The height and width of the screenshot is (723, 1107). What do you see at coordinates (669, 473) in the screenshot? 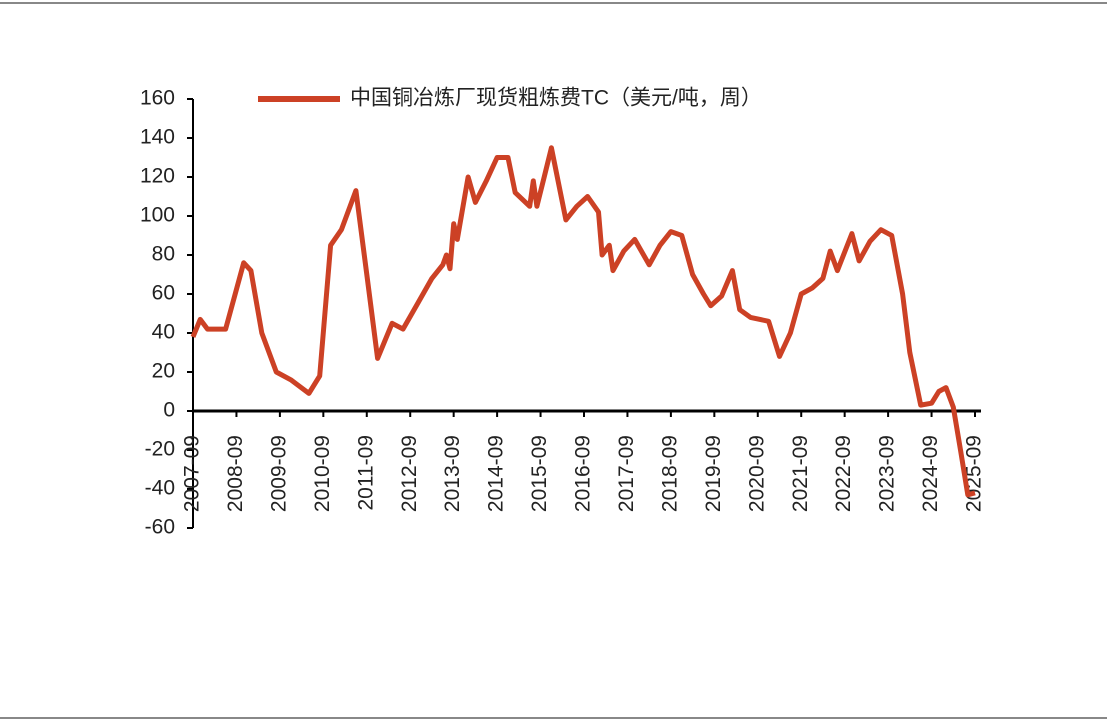
I see `x-tick-label: 2018-09` at bounding box center [669, 473].